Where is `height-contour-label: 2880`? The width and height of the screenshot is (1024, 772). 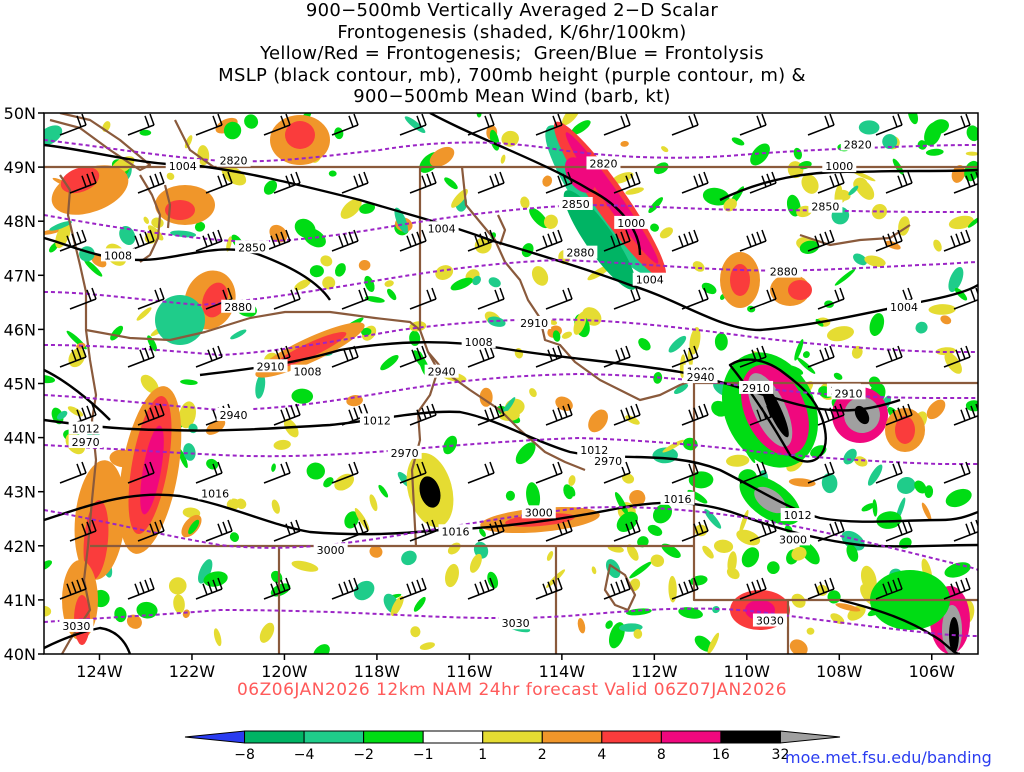 height-contour-label: 2880 is located at coordinates (784, 272).